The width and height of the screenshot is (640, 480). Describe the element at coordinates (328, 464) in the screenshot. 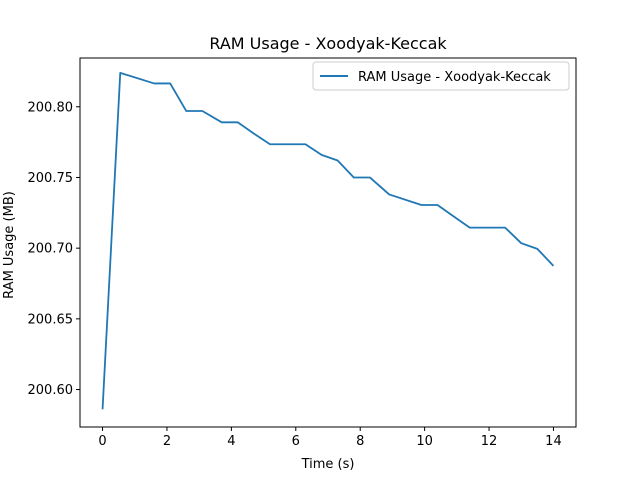

I see `x-axis-label: Time (s)` at that location.